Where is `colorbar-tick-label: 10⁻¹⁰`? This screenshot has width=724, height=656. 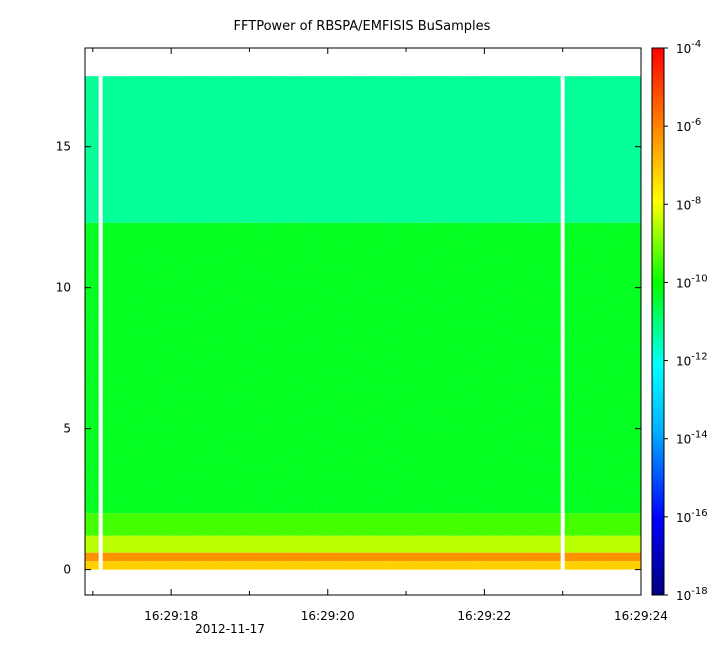
colorbar-tick-label: 10⁻¹⁰ is located at coordinates (692, 281).